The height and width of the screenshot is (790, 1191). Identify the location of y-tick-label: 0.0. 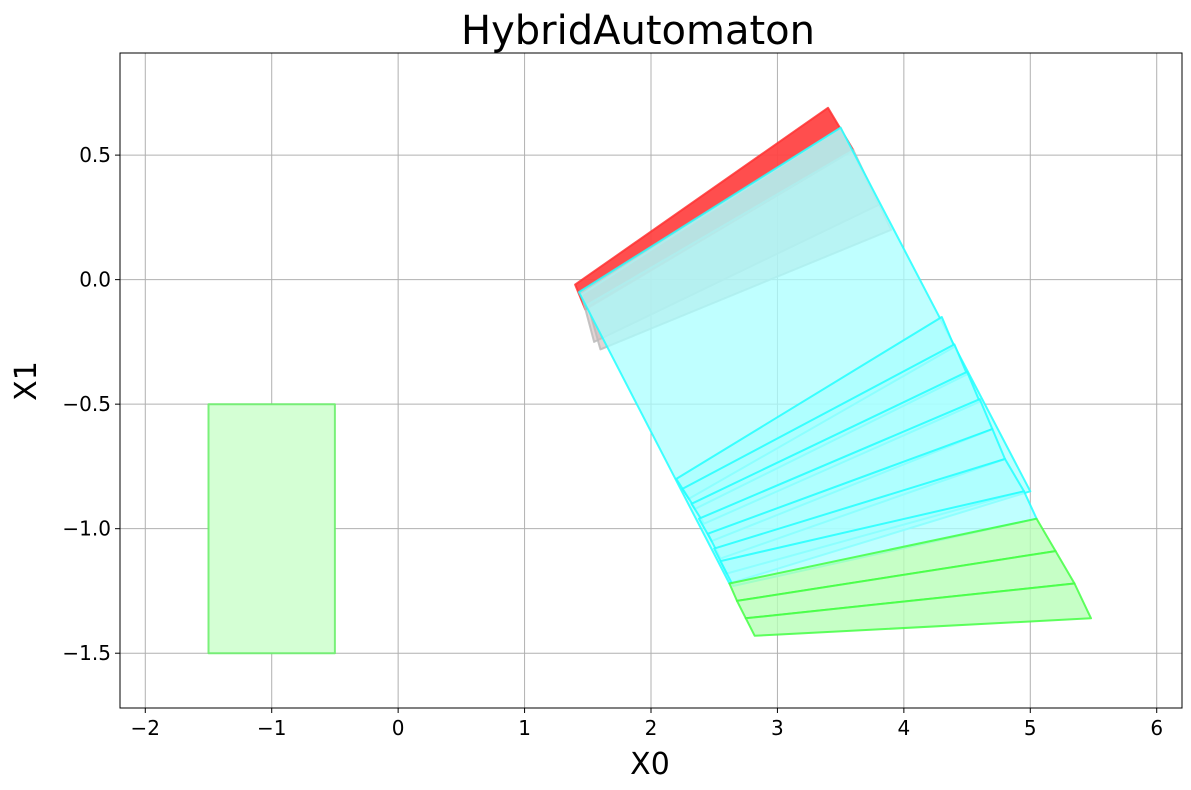
(95, 280).